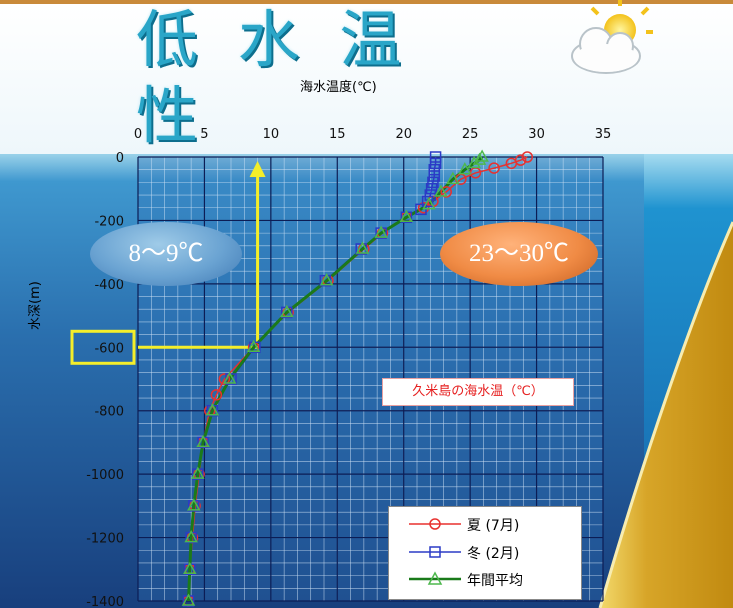 Image resolution: width=733 pixels, height=608 pixels. What do you see at coordinates (120, 158) in the screenshot?
I see `y-tick-label: 0` at bounding box center [120, 158].